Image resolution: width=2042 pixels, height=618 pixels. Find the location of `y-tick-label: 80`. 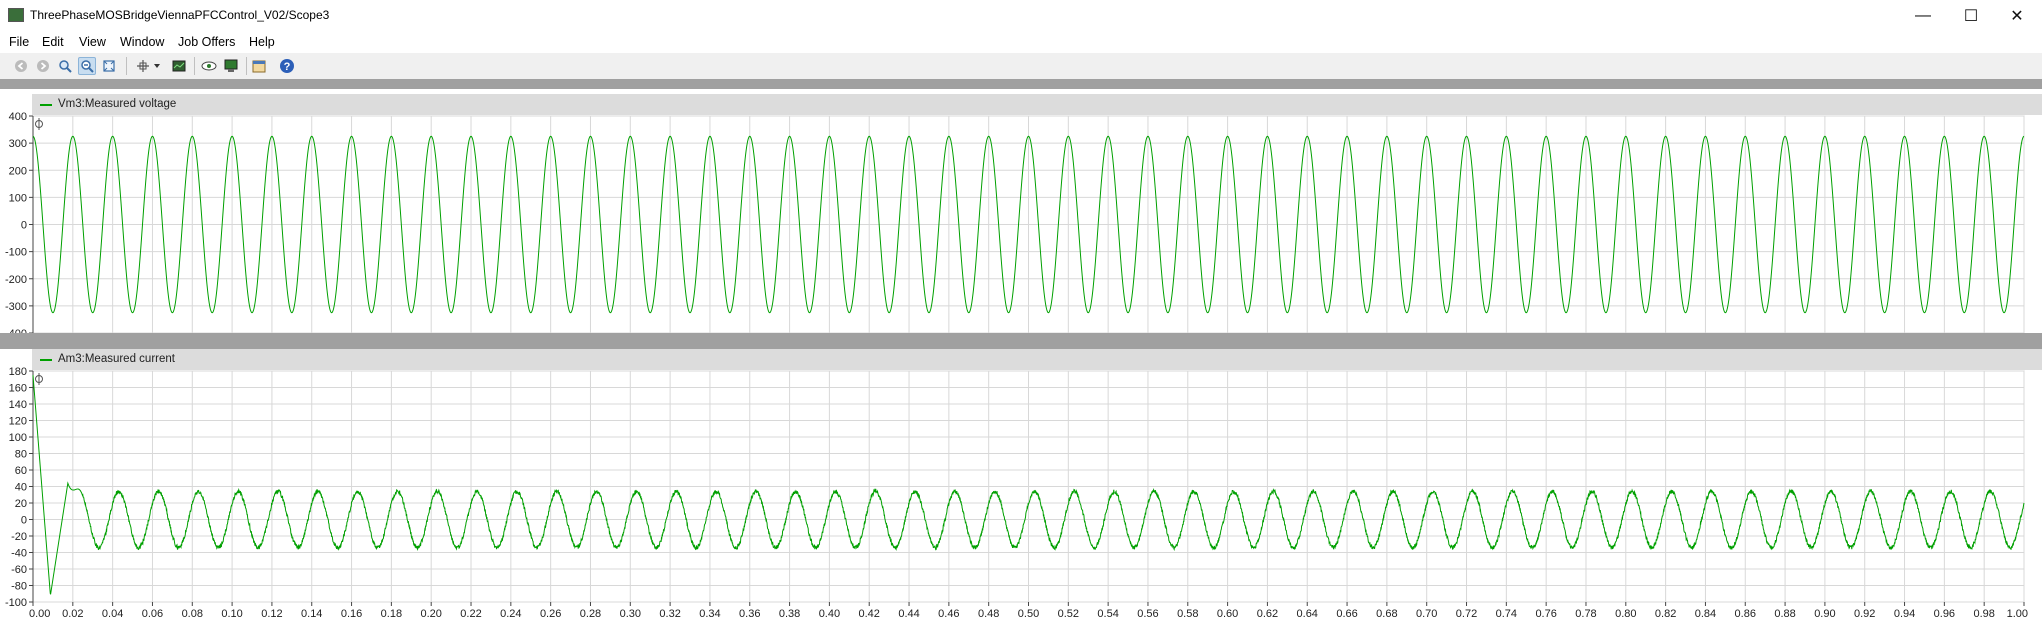

y-tick-label: 80 is located at coordinates (21, 455).